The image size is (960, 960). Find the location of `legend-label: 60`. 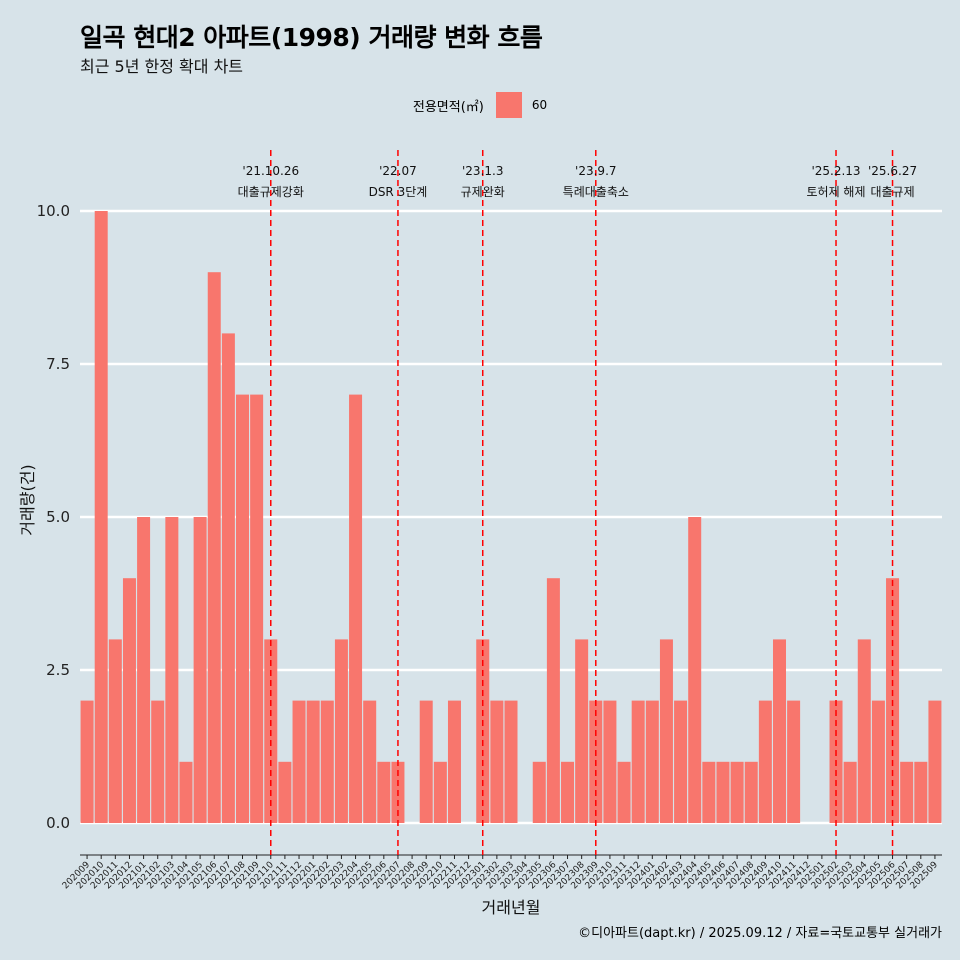

legend-label: 60 is located at coordinates (539, 105).